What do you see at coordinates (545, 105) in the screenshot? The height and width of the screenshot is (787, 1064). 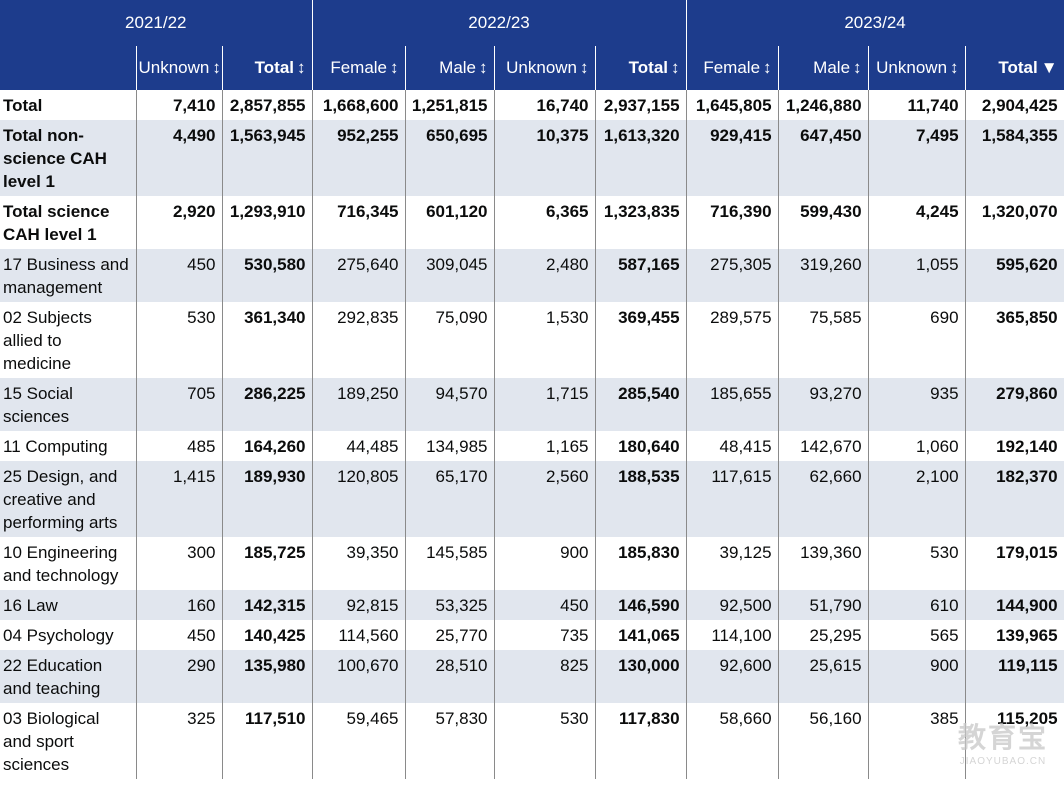 I see `table-cell: 16,740` at bounding box center [545, 105].